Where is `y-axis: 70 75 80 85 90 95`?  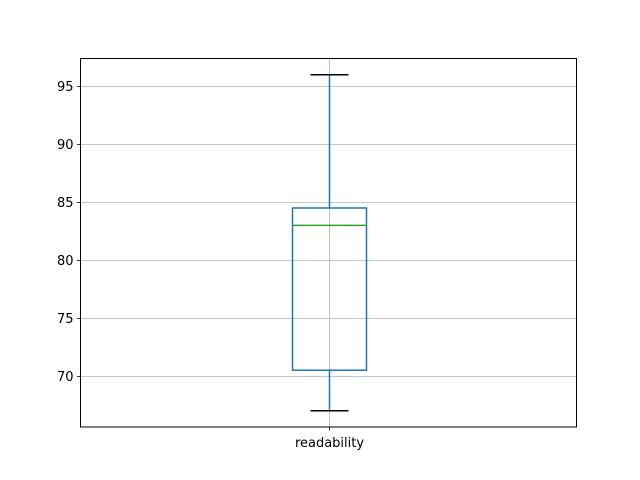 y-axis: 70 75 80 85 90 95 is located at coordinates (69, 232).